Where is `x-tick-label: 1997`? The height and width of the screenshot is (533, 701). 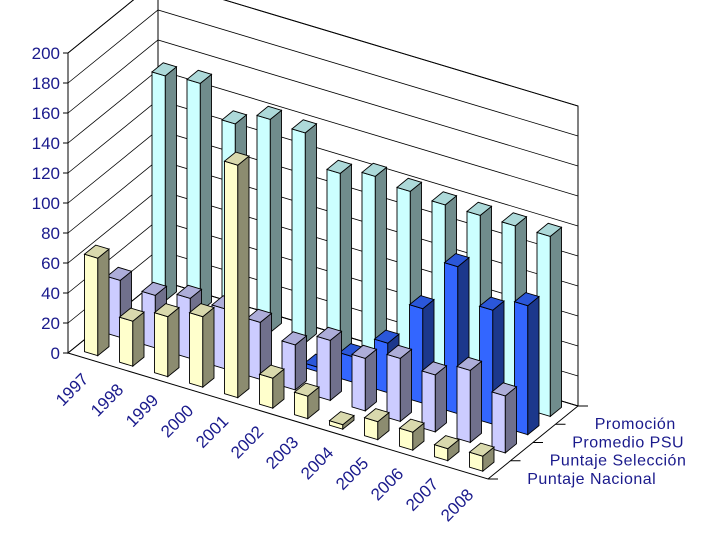 x-tick-label: 1997 is located at coordinates (72, 390).